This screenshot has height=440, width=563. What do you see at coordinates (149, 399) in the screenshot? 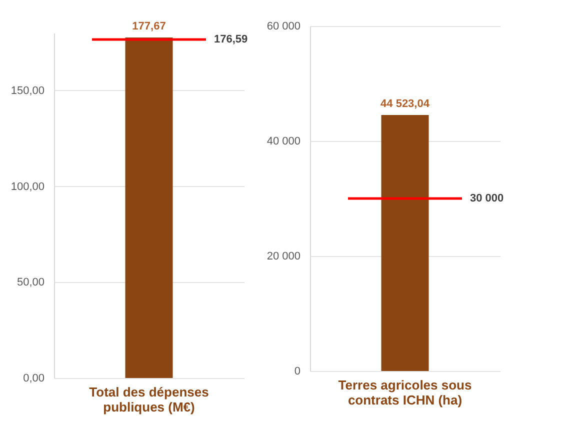
I see `x-tick-label: Total des dépenses publiques (M€)` at bounding box center [149, 399].